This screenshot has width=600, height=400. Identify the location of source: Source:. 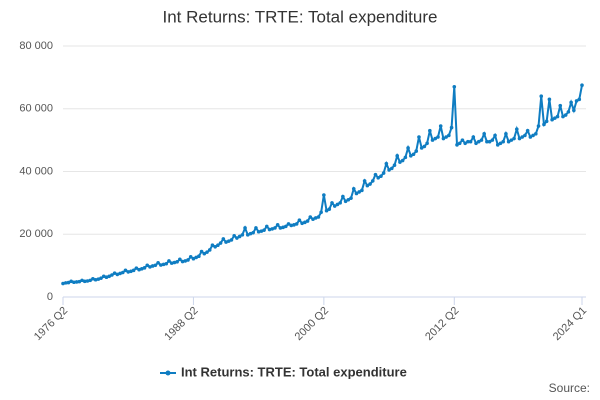
(569, 388).